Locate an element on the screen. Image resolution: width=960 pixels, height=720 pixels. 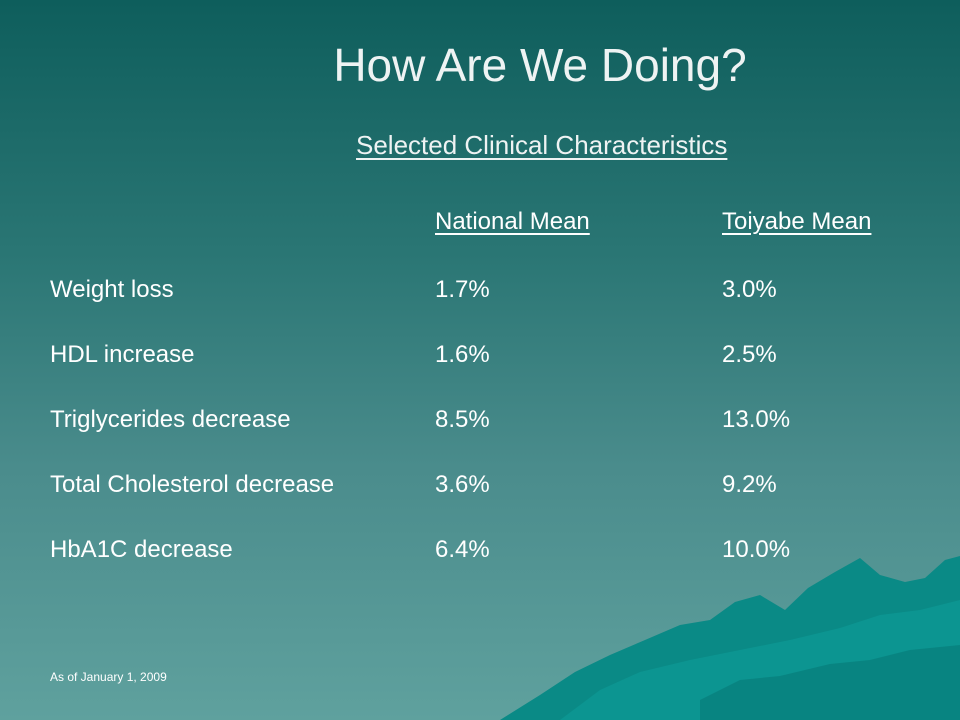
row-label: HDL increase is located at coordinates (122, 354).